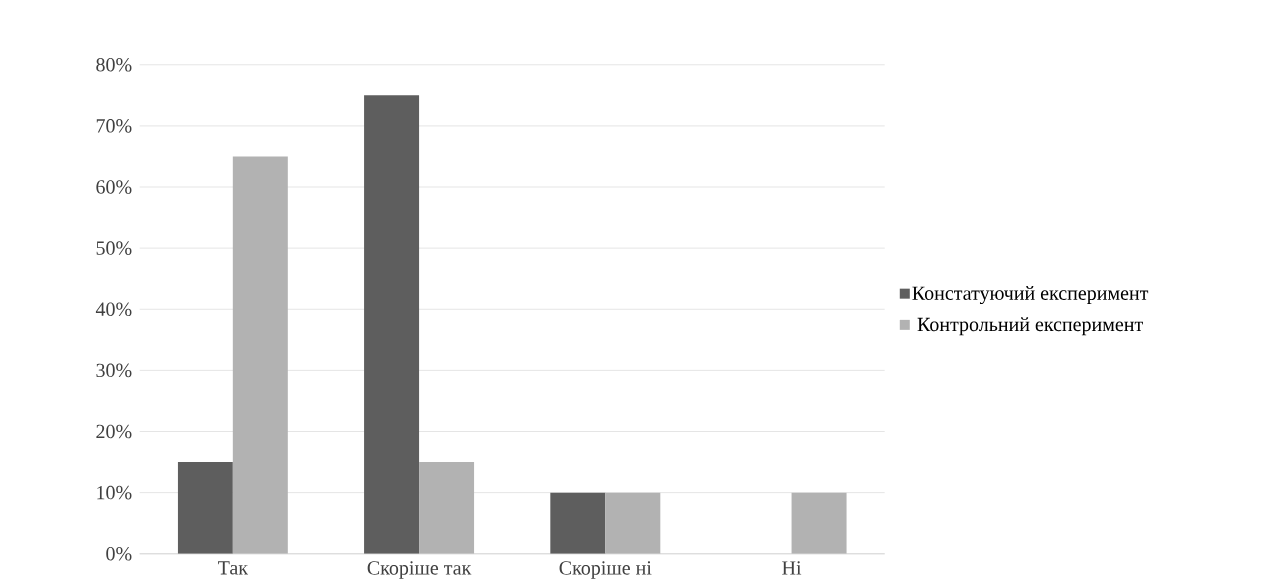 The image size is (1276, 588). I want to click on y-tick-label: 0%, so click(119, 553).